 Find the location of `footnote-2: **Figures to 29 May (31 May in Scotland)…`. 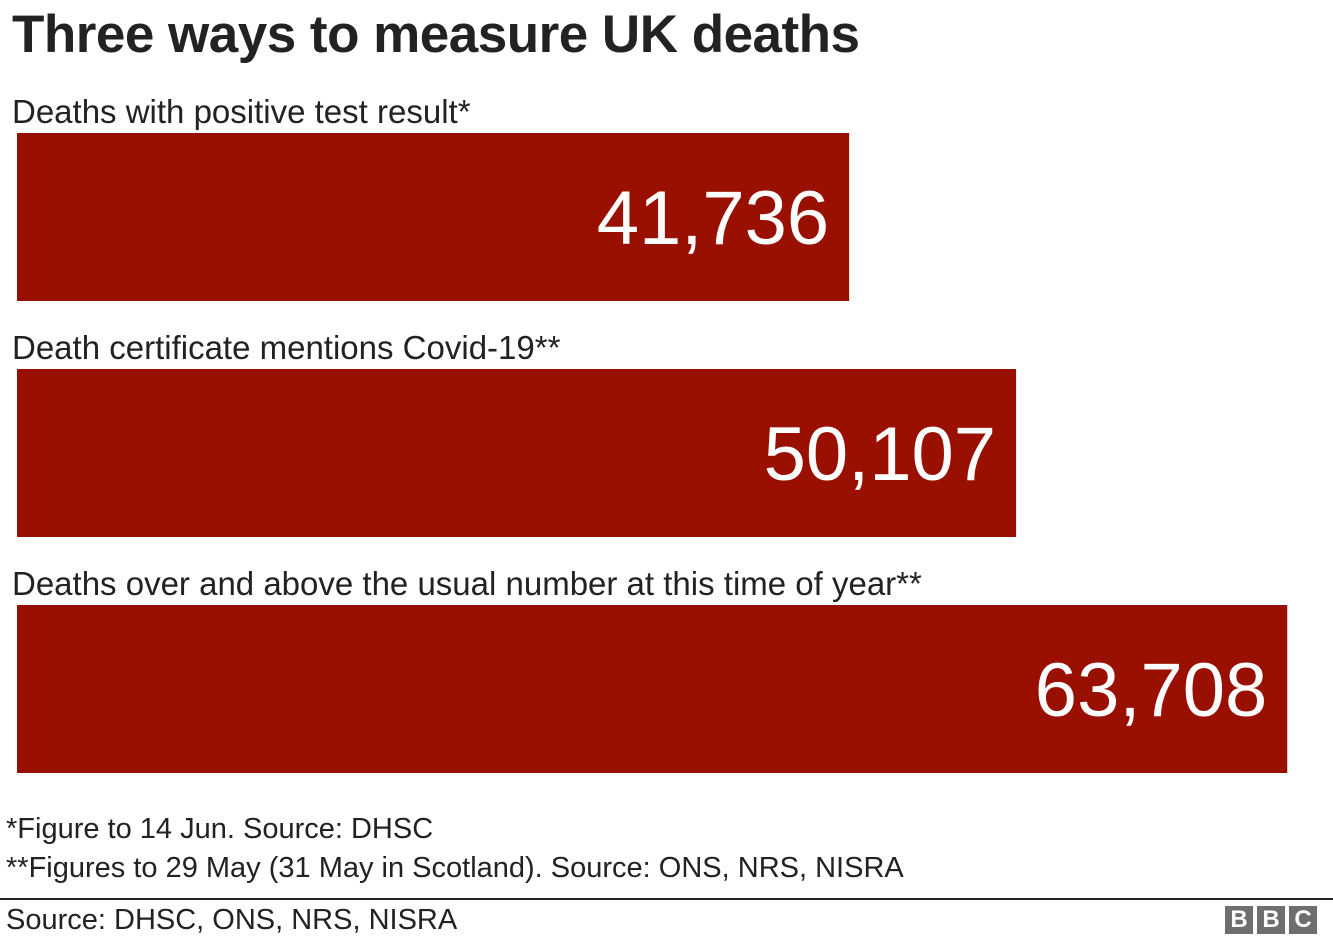

footnote-2: **Figures to 29 May (31 May in Scotland)… is located at coordinates (455, 868).